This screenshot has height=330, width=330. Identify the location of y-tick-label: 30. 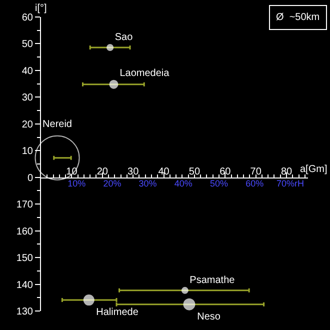
(28, 98).